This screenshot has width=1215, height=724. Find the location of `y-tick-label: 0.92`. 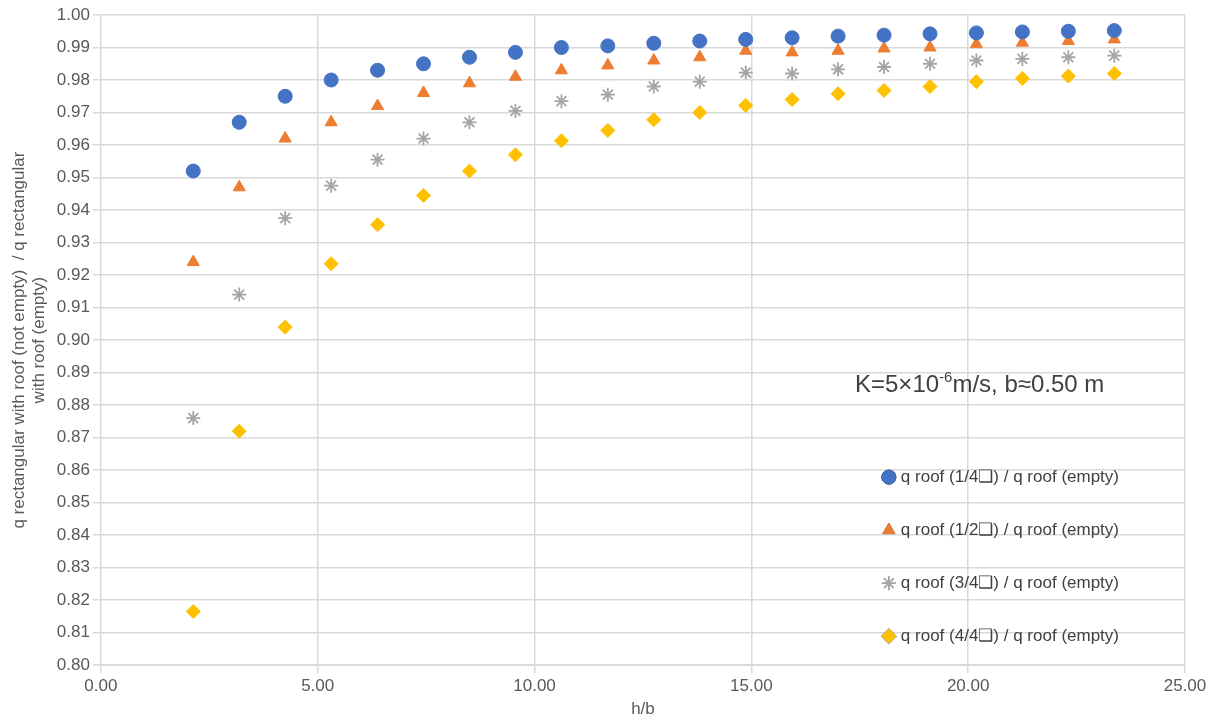

y-tick-label: 0.92 is located at coordinates (73, 274).